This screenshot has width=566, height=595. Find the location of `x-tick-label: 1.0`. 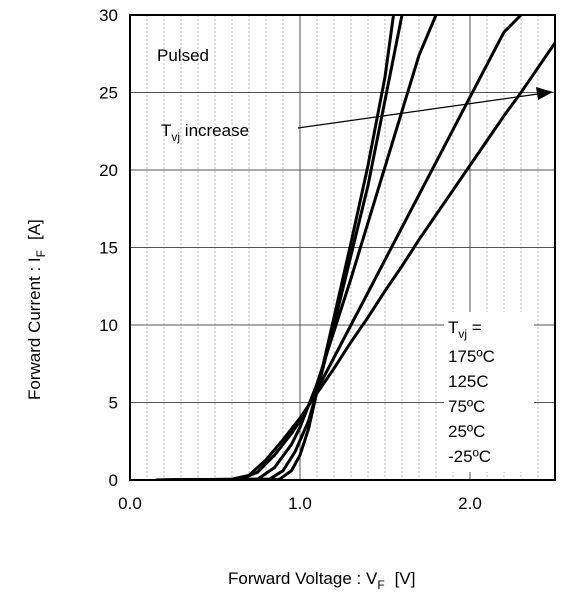

x-tick-label: 1.0 is located at coordinates (300, 503).